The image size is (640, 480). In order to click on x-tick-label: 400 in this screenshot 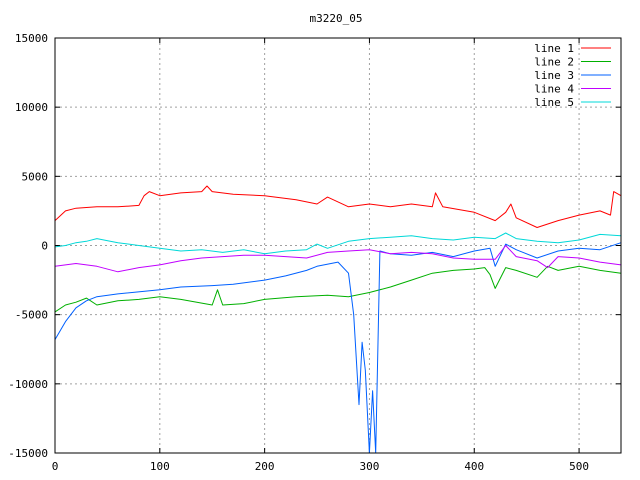, I will do `click(474, 466)`.